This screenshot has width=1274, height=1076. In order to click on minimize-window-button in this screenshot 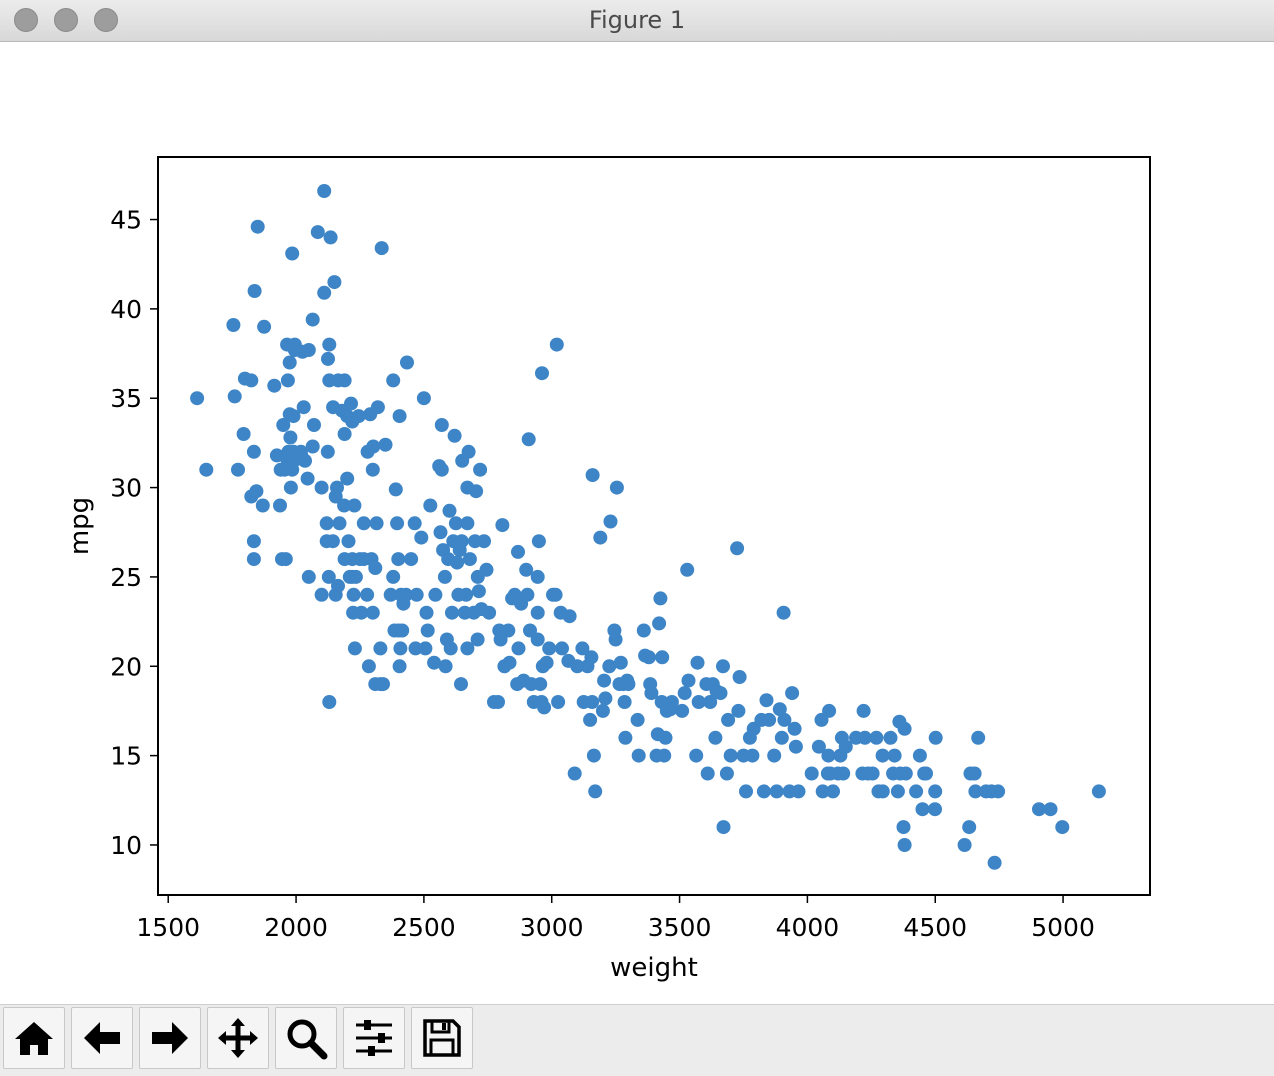, I will do `click(66, 20)`.